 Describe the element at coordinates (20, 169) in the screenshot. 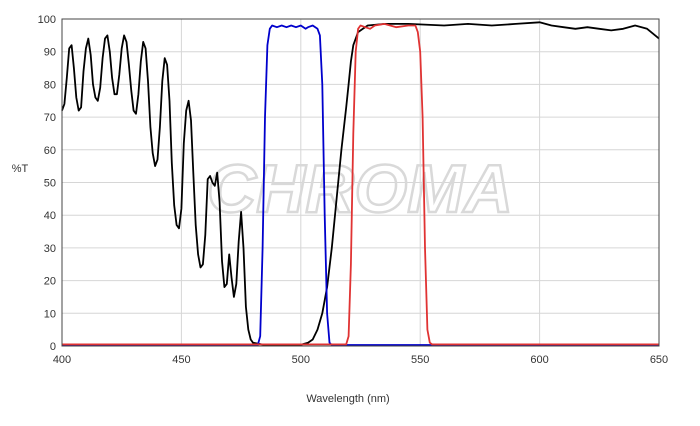

I see `y-axis-title: %T` at that location.